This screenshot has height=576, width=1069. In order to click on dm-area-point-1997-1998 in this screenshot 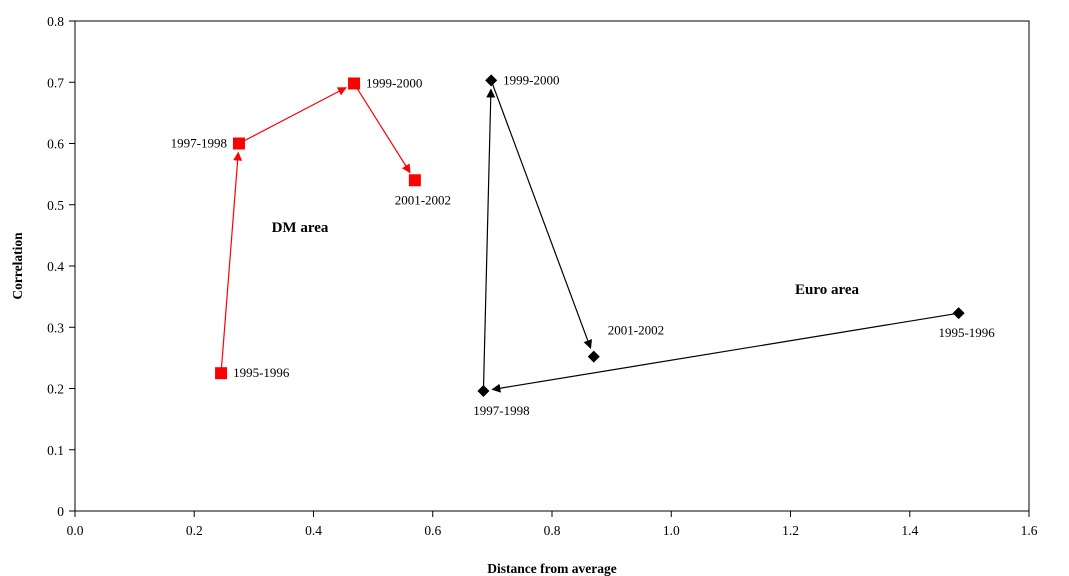, I will do `click(238, 143)`.